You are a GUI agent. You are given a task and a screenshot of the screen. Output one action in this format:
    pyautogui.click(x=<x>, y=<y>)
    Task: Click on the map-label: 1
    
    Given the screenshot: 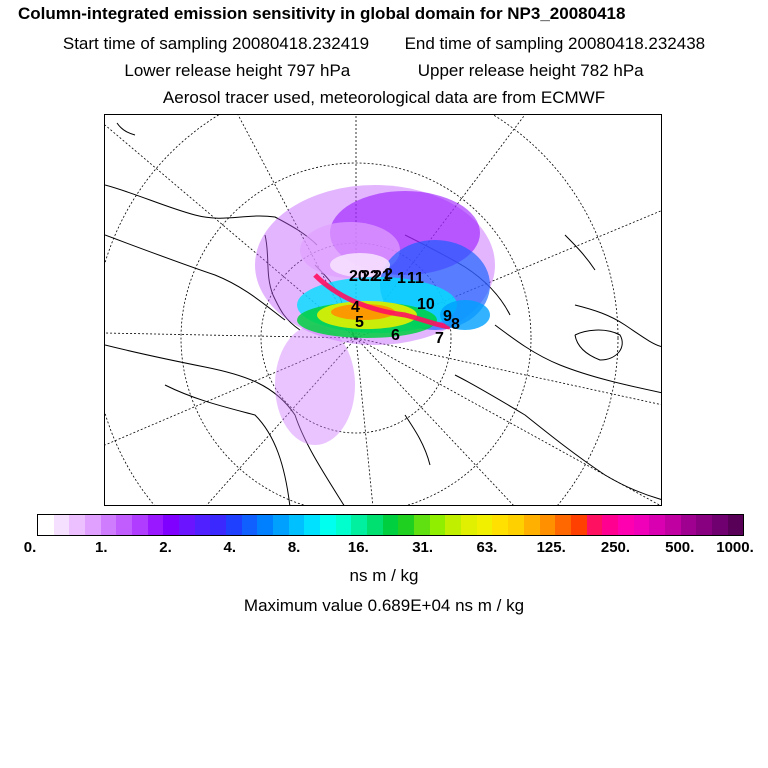 What is the action you would take?
    pyautogui.click(x=401, y=278)
    